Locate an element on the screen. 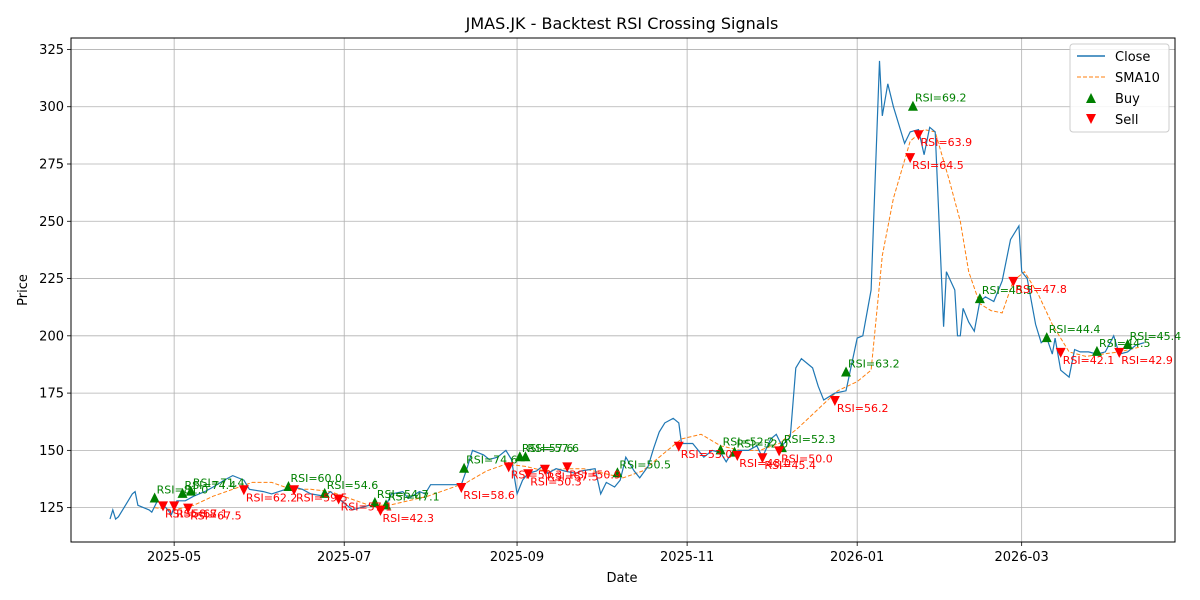 The image size is (1200, 600). legend: Close SMA10 Buy Sell is located at coordinates (1119, 88).